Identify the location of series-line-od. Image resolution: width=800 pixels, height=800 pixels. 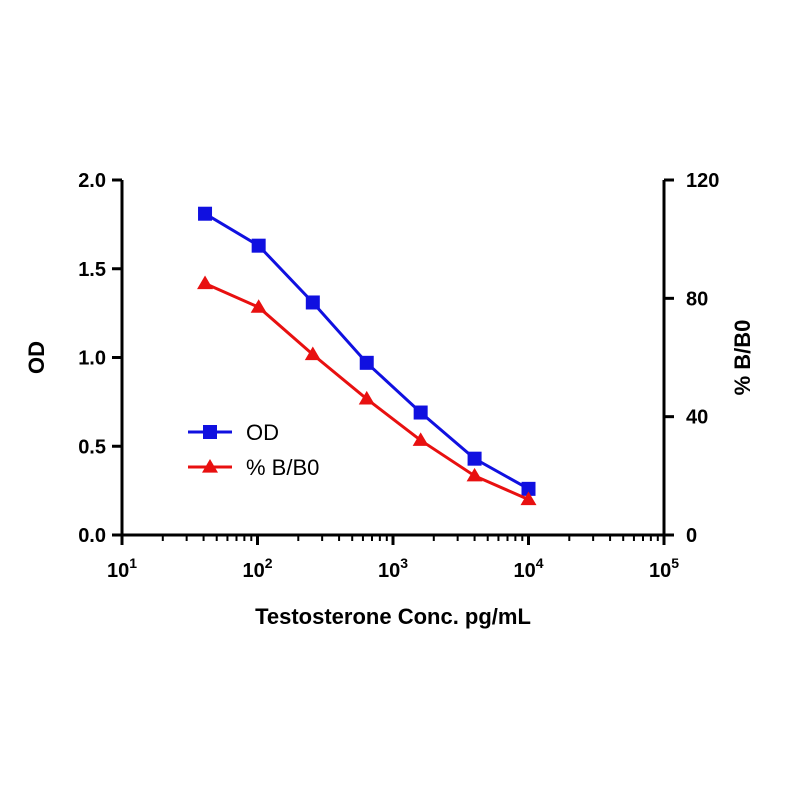
(367, 351).